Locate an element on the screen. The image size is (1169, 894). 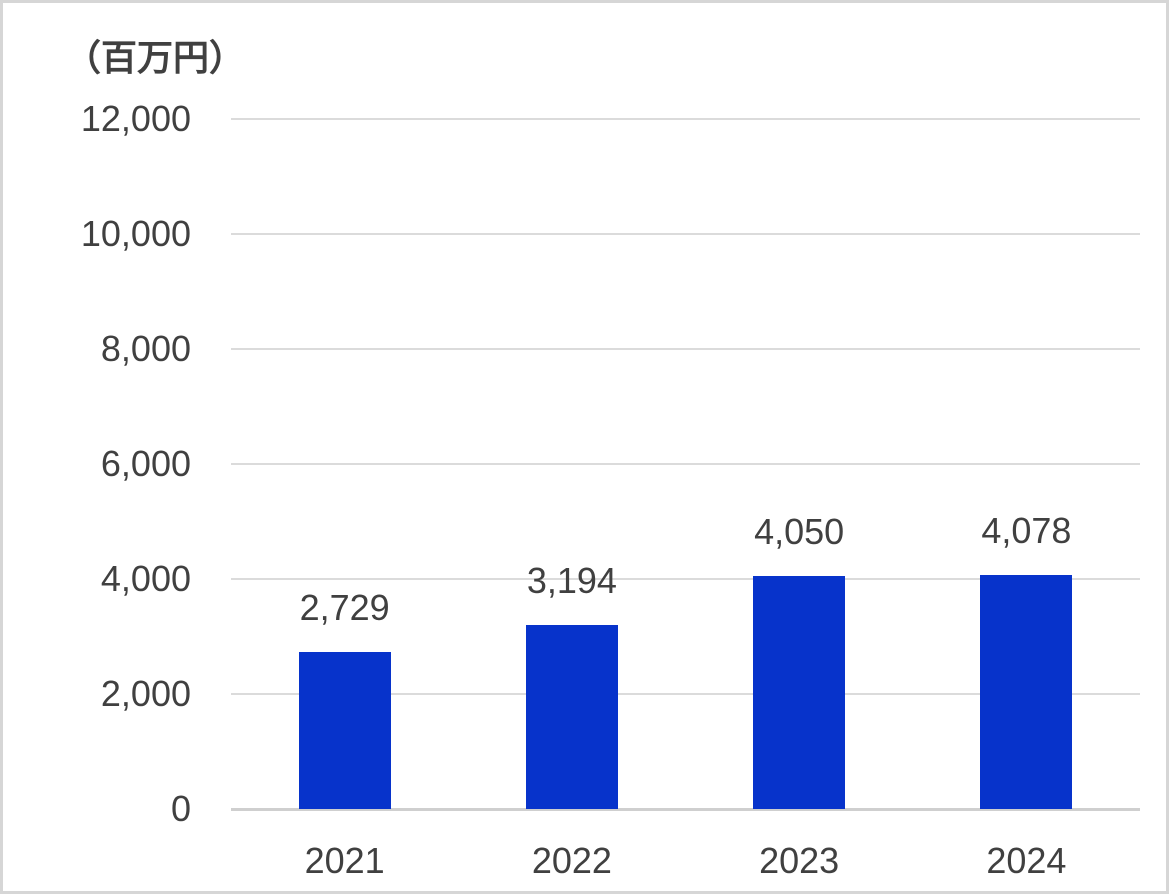
y-tick-label-8000: 8,000 is located at coordinates (145, 348).